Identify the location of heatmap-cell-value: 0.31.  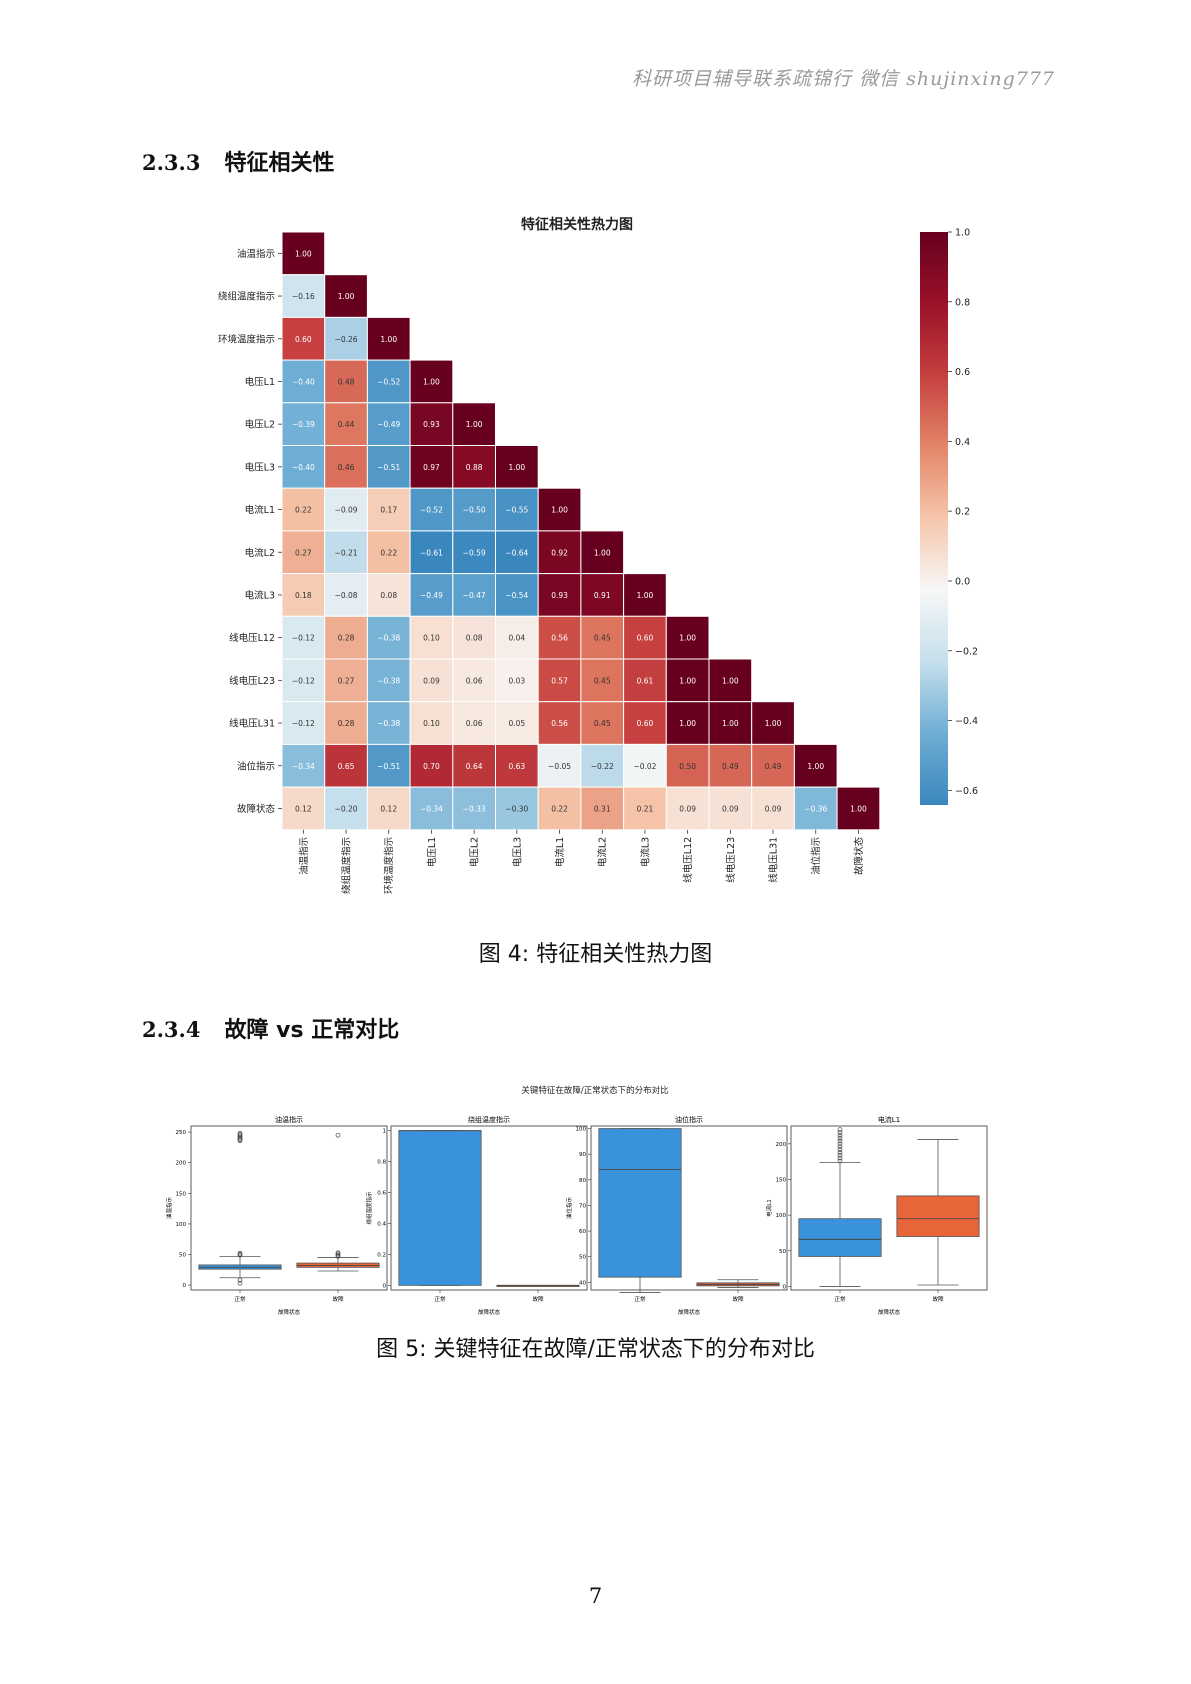
(602, 808).